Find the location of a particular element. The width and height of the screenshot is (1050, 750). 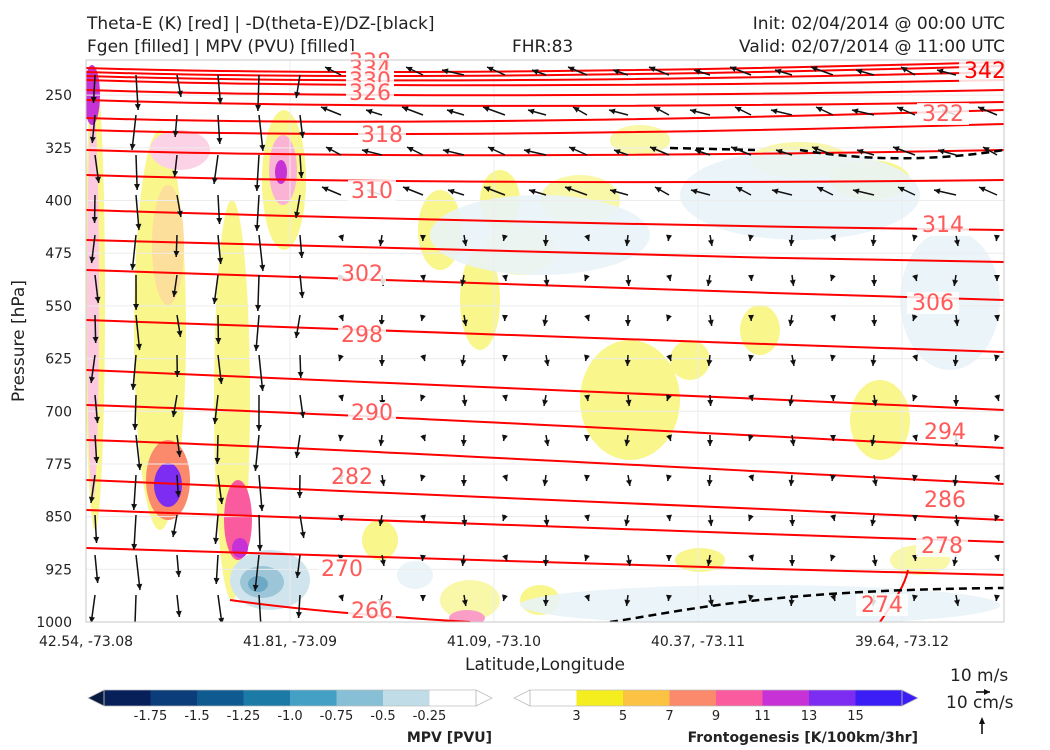

y-axis-ticks: 250 325 400 475 550 625 700 775 850 925 1000 is located at coordinates (54, 359).